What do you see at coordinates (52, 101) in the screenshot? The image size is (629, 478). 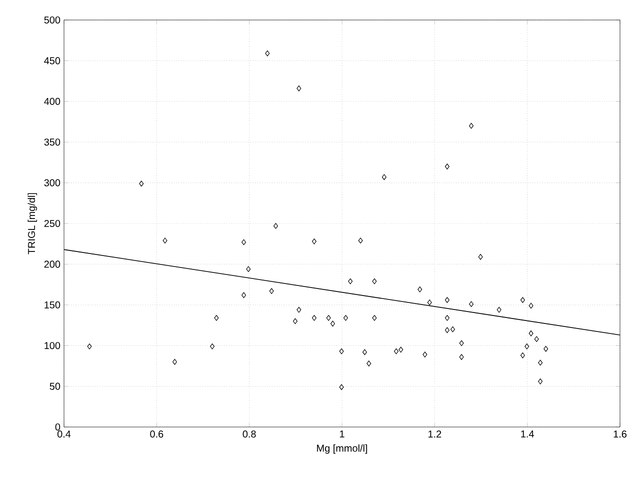 I see `y-tick-label: 400` at bounding box center [52, 101].